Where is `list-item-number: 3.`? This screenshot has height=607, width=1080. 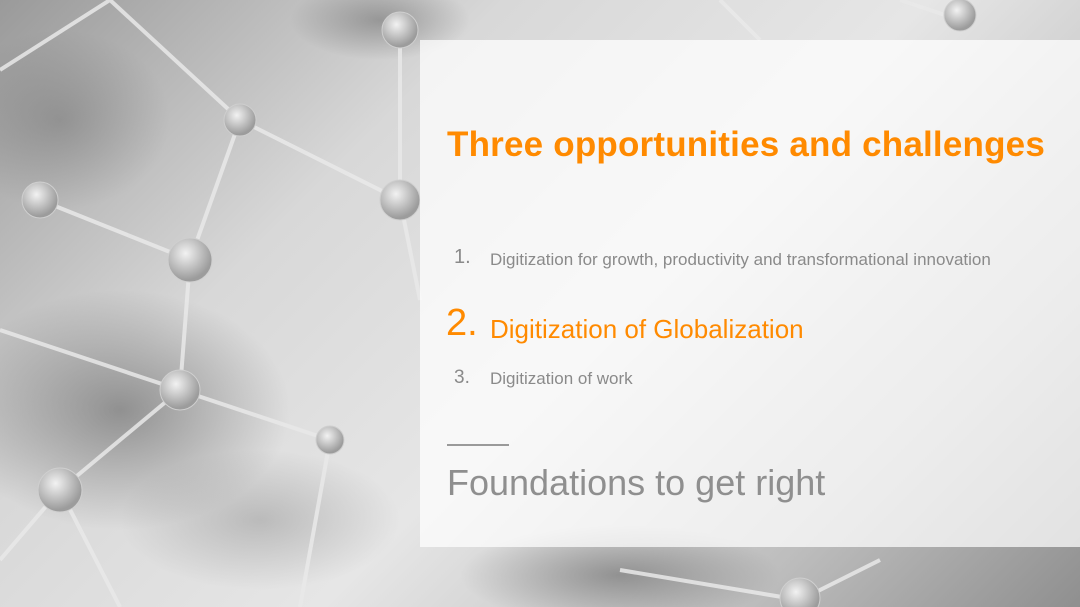 list-item-number: 3. is located at coordinates (462, 377).